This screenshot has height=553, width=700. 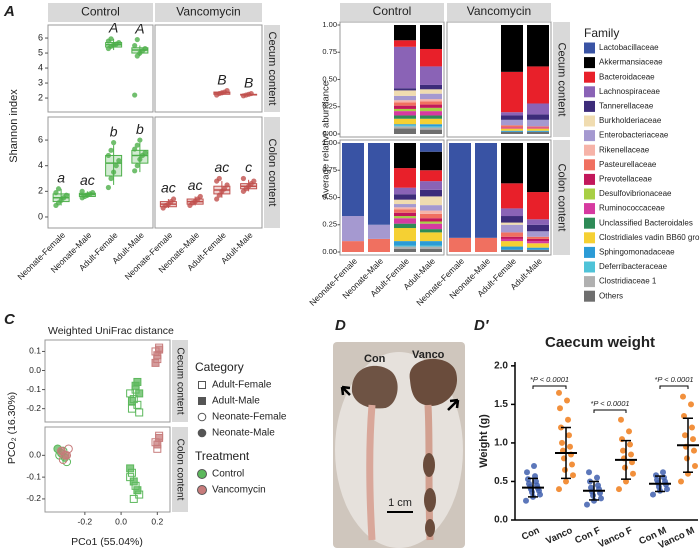 I want to click on legend-label: Burkholderiaceae, so click(x=630, y=120).